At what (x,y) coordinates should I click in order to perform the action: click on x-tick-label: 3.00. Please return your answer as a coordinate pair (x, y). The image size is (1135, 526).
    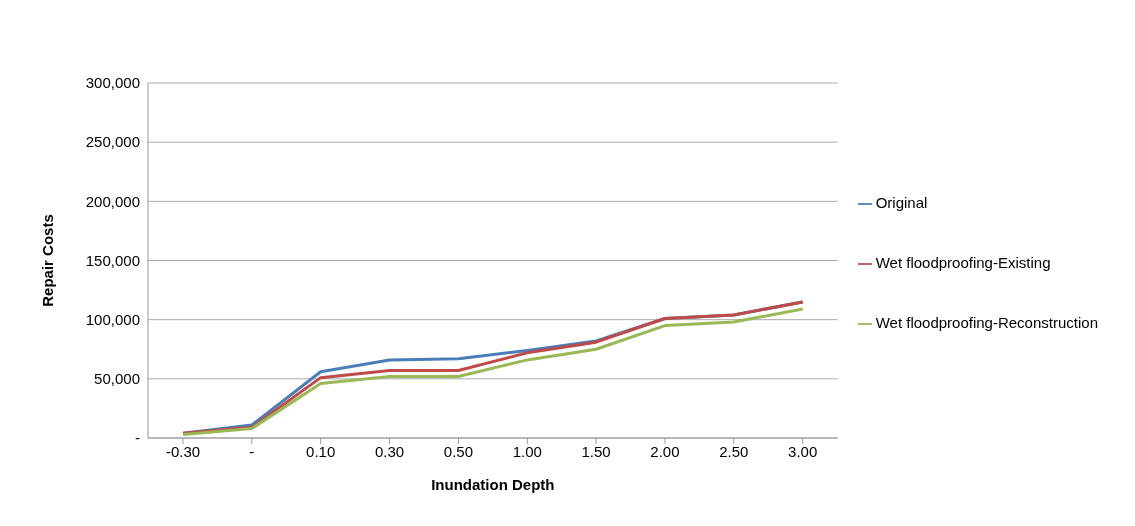
    Looking at the image, I should click on (803, 451).